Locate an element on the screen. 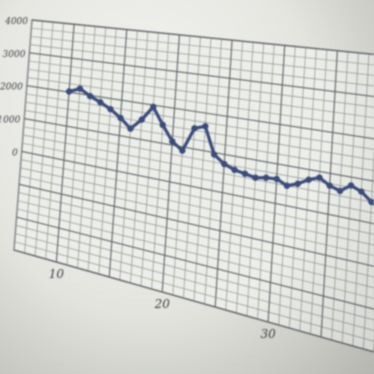 The height and width of the screenshot is (374, 374). y-tick-label: 4000 is located at coordinates (16, 22).